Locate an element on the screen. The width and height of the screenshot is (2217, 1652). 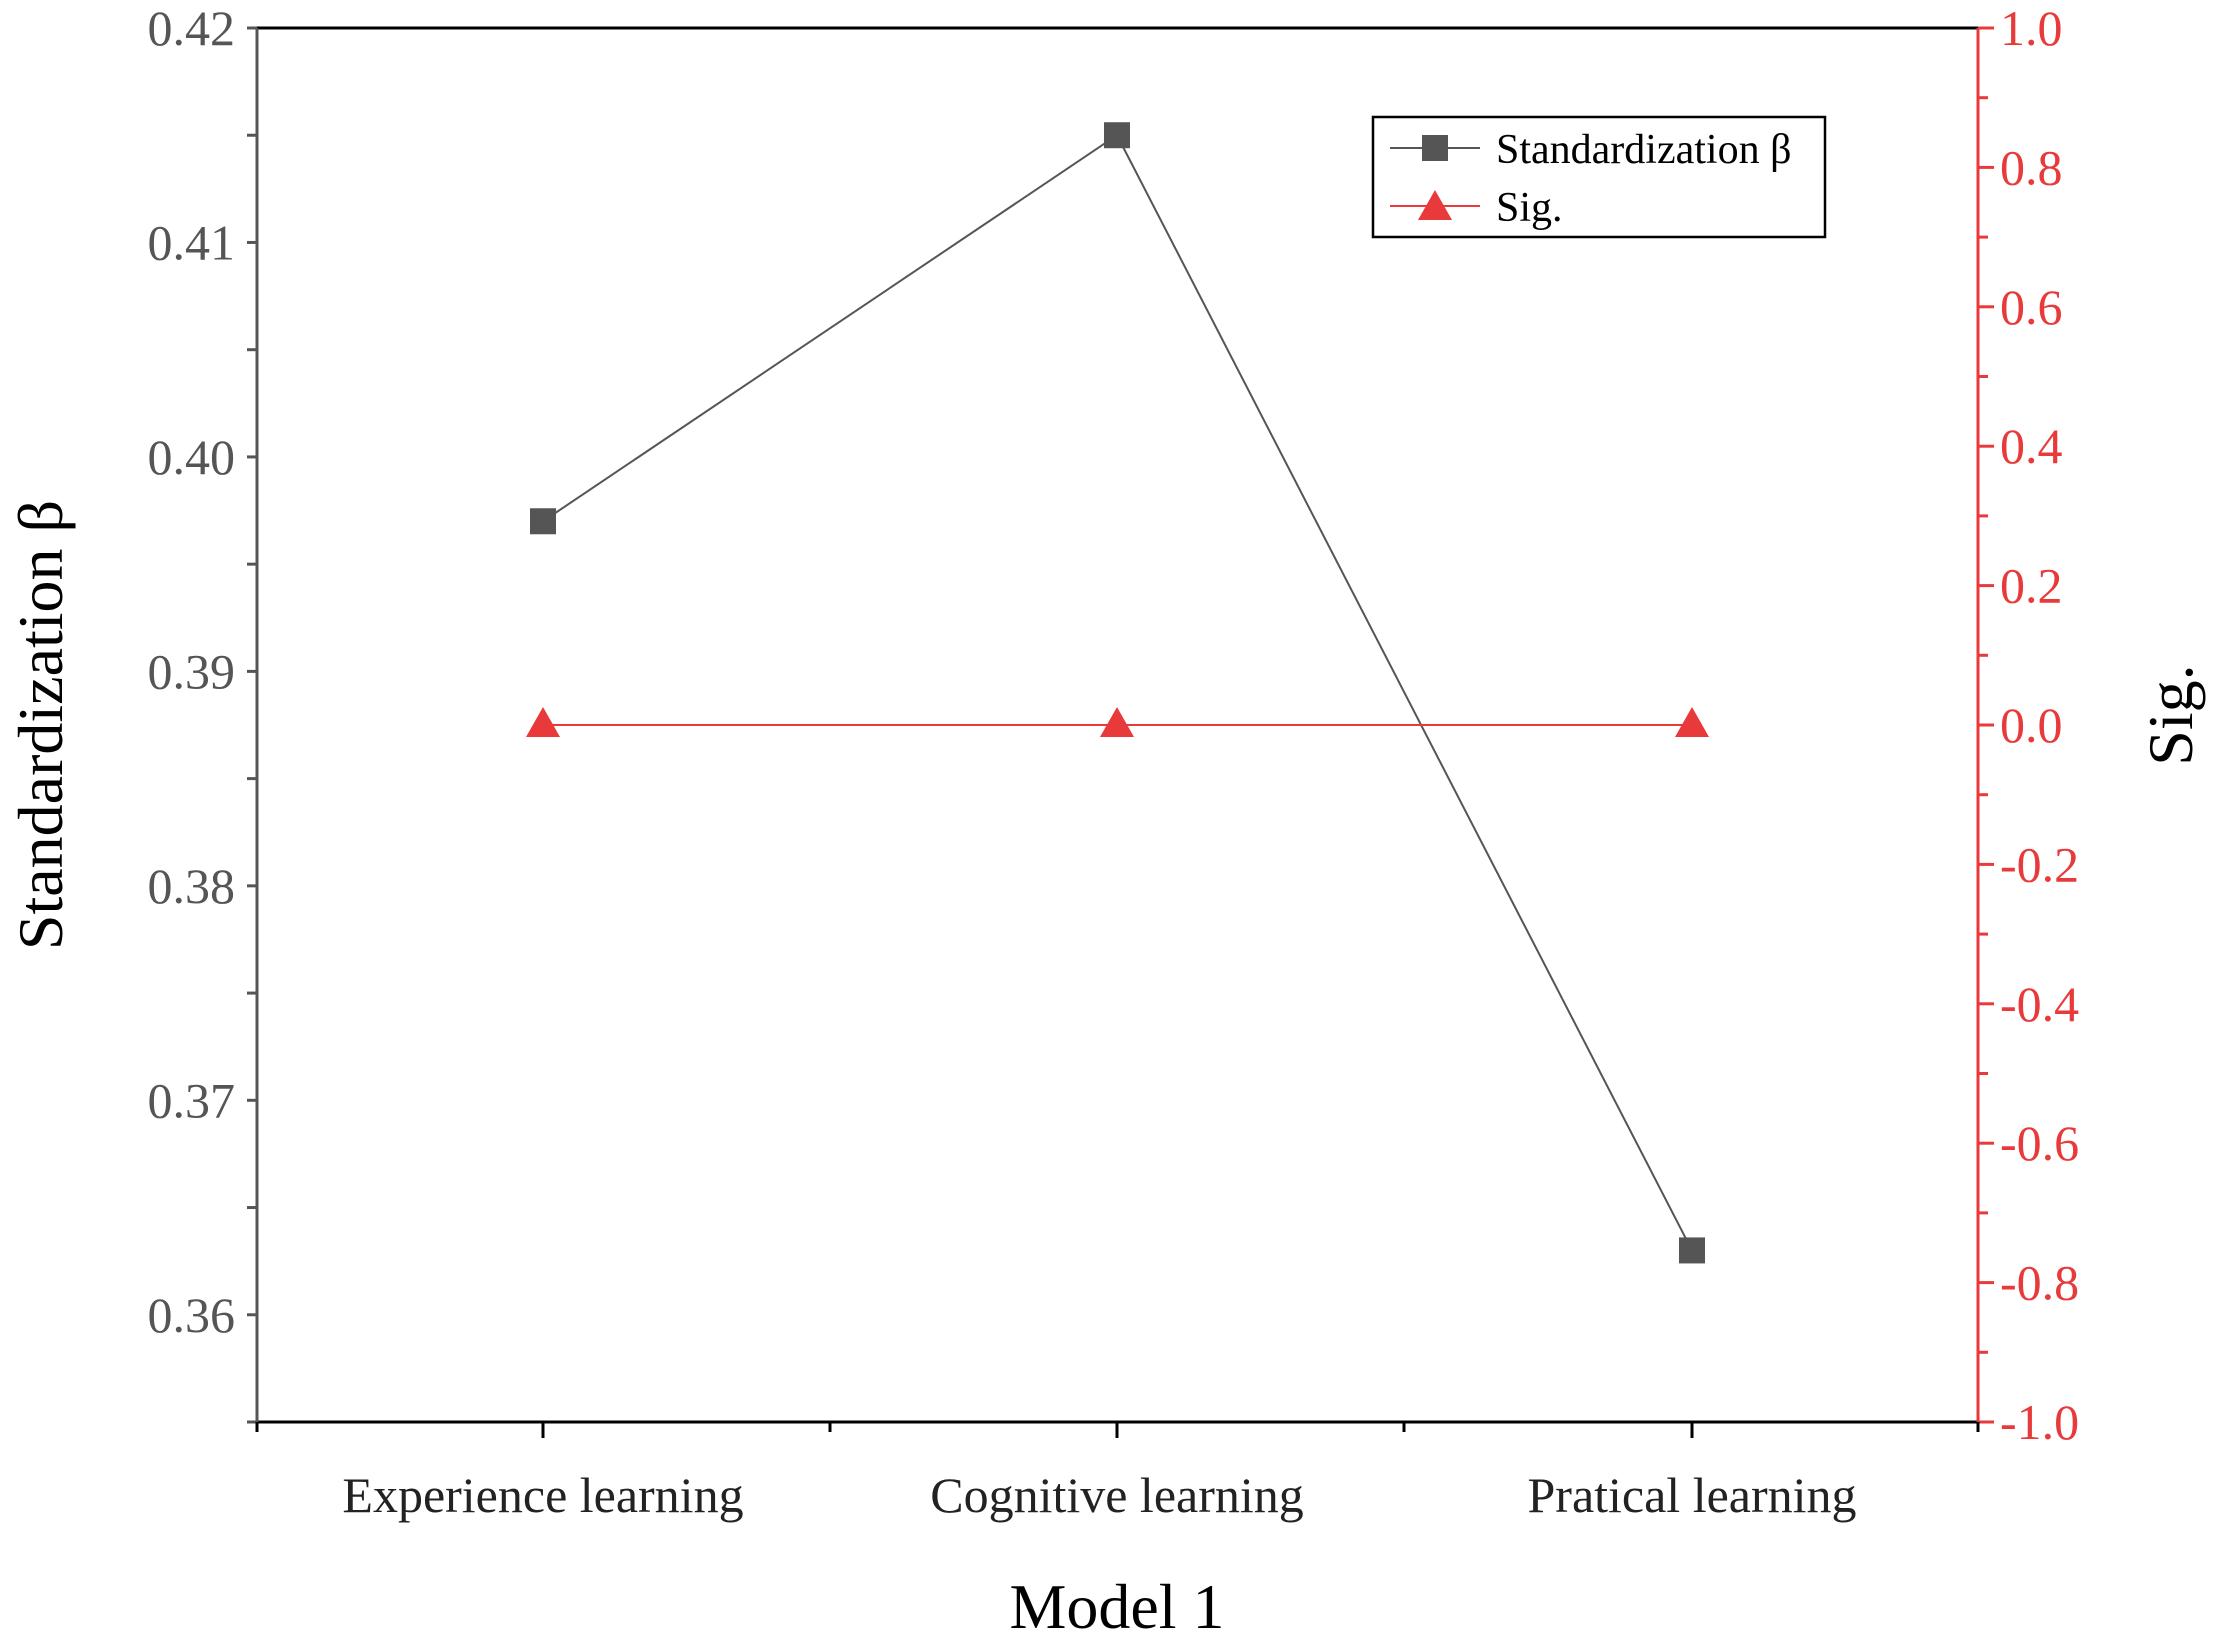
right-tick-label: 0.4 is located at coordinates (2031, 446).